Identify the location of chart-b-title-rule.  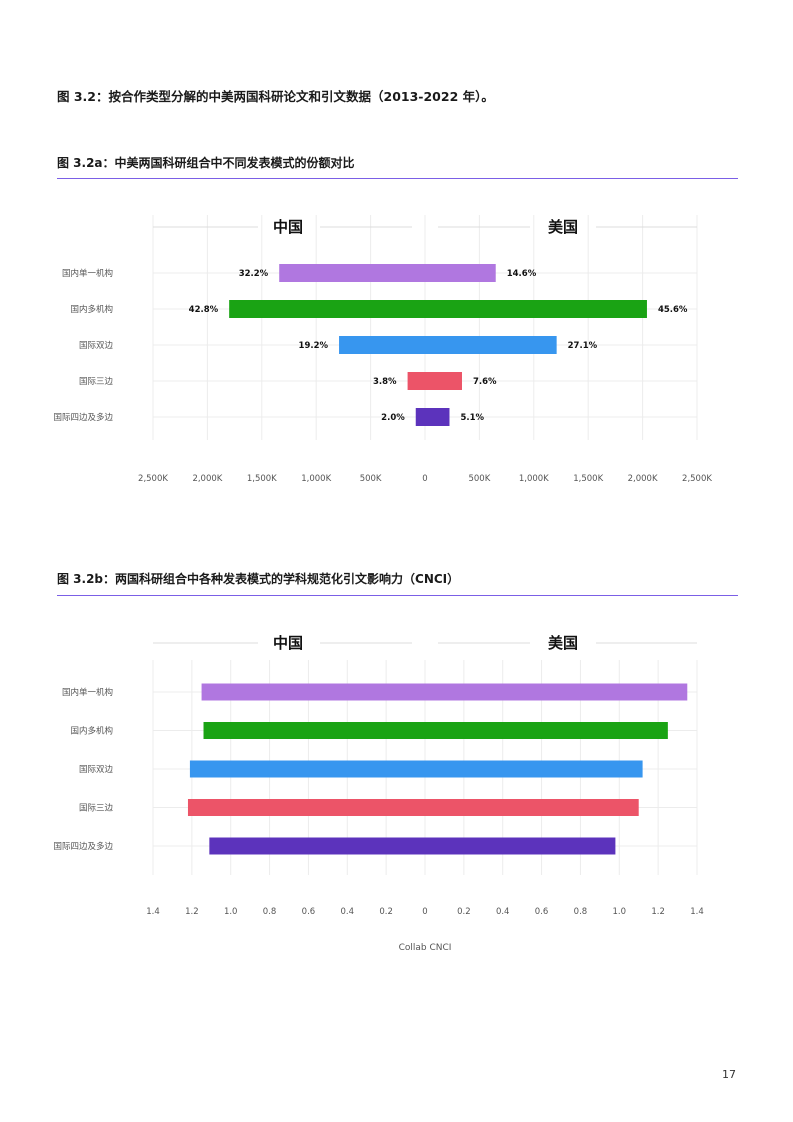
(397, 595).